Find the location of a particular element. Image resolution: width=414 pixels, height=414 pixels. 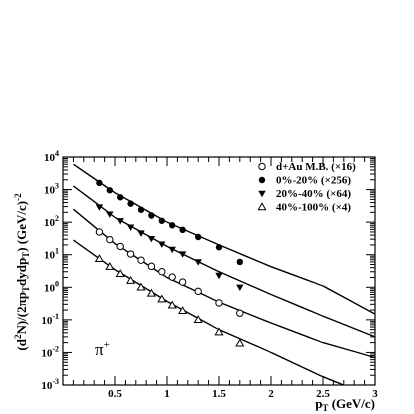

y-tick-label: 10² is located at coordinates (51, 221).